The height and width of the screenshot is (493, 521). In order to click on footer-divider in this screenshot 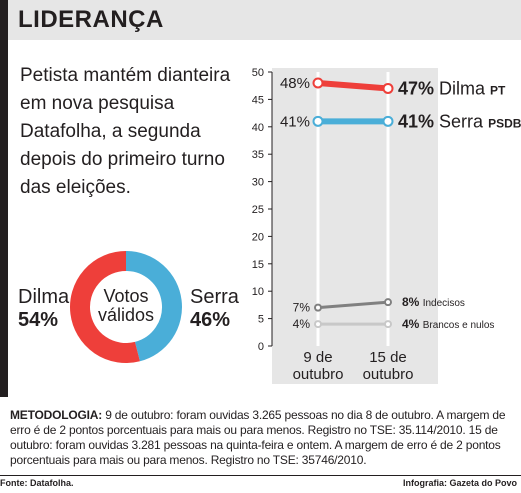, I will do `click(260, 475)`.